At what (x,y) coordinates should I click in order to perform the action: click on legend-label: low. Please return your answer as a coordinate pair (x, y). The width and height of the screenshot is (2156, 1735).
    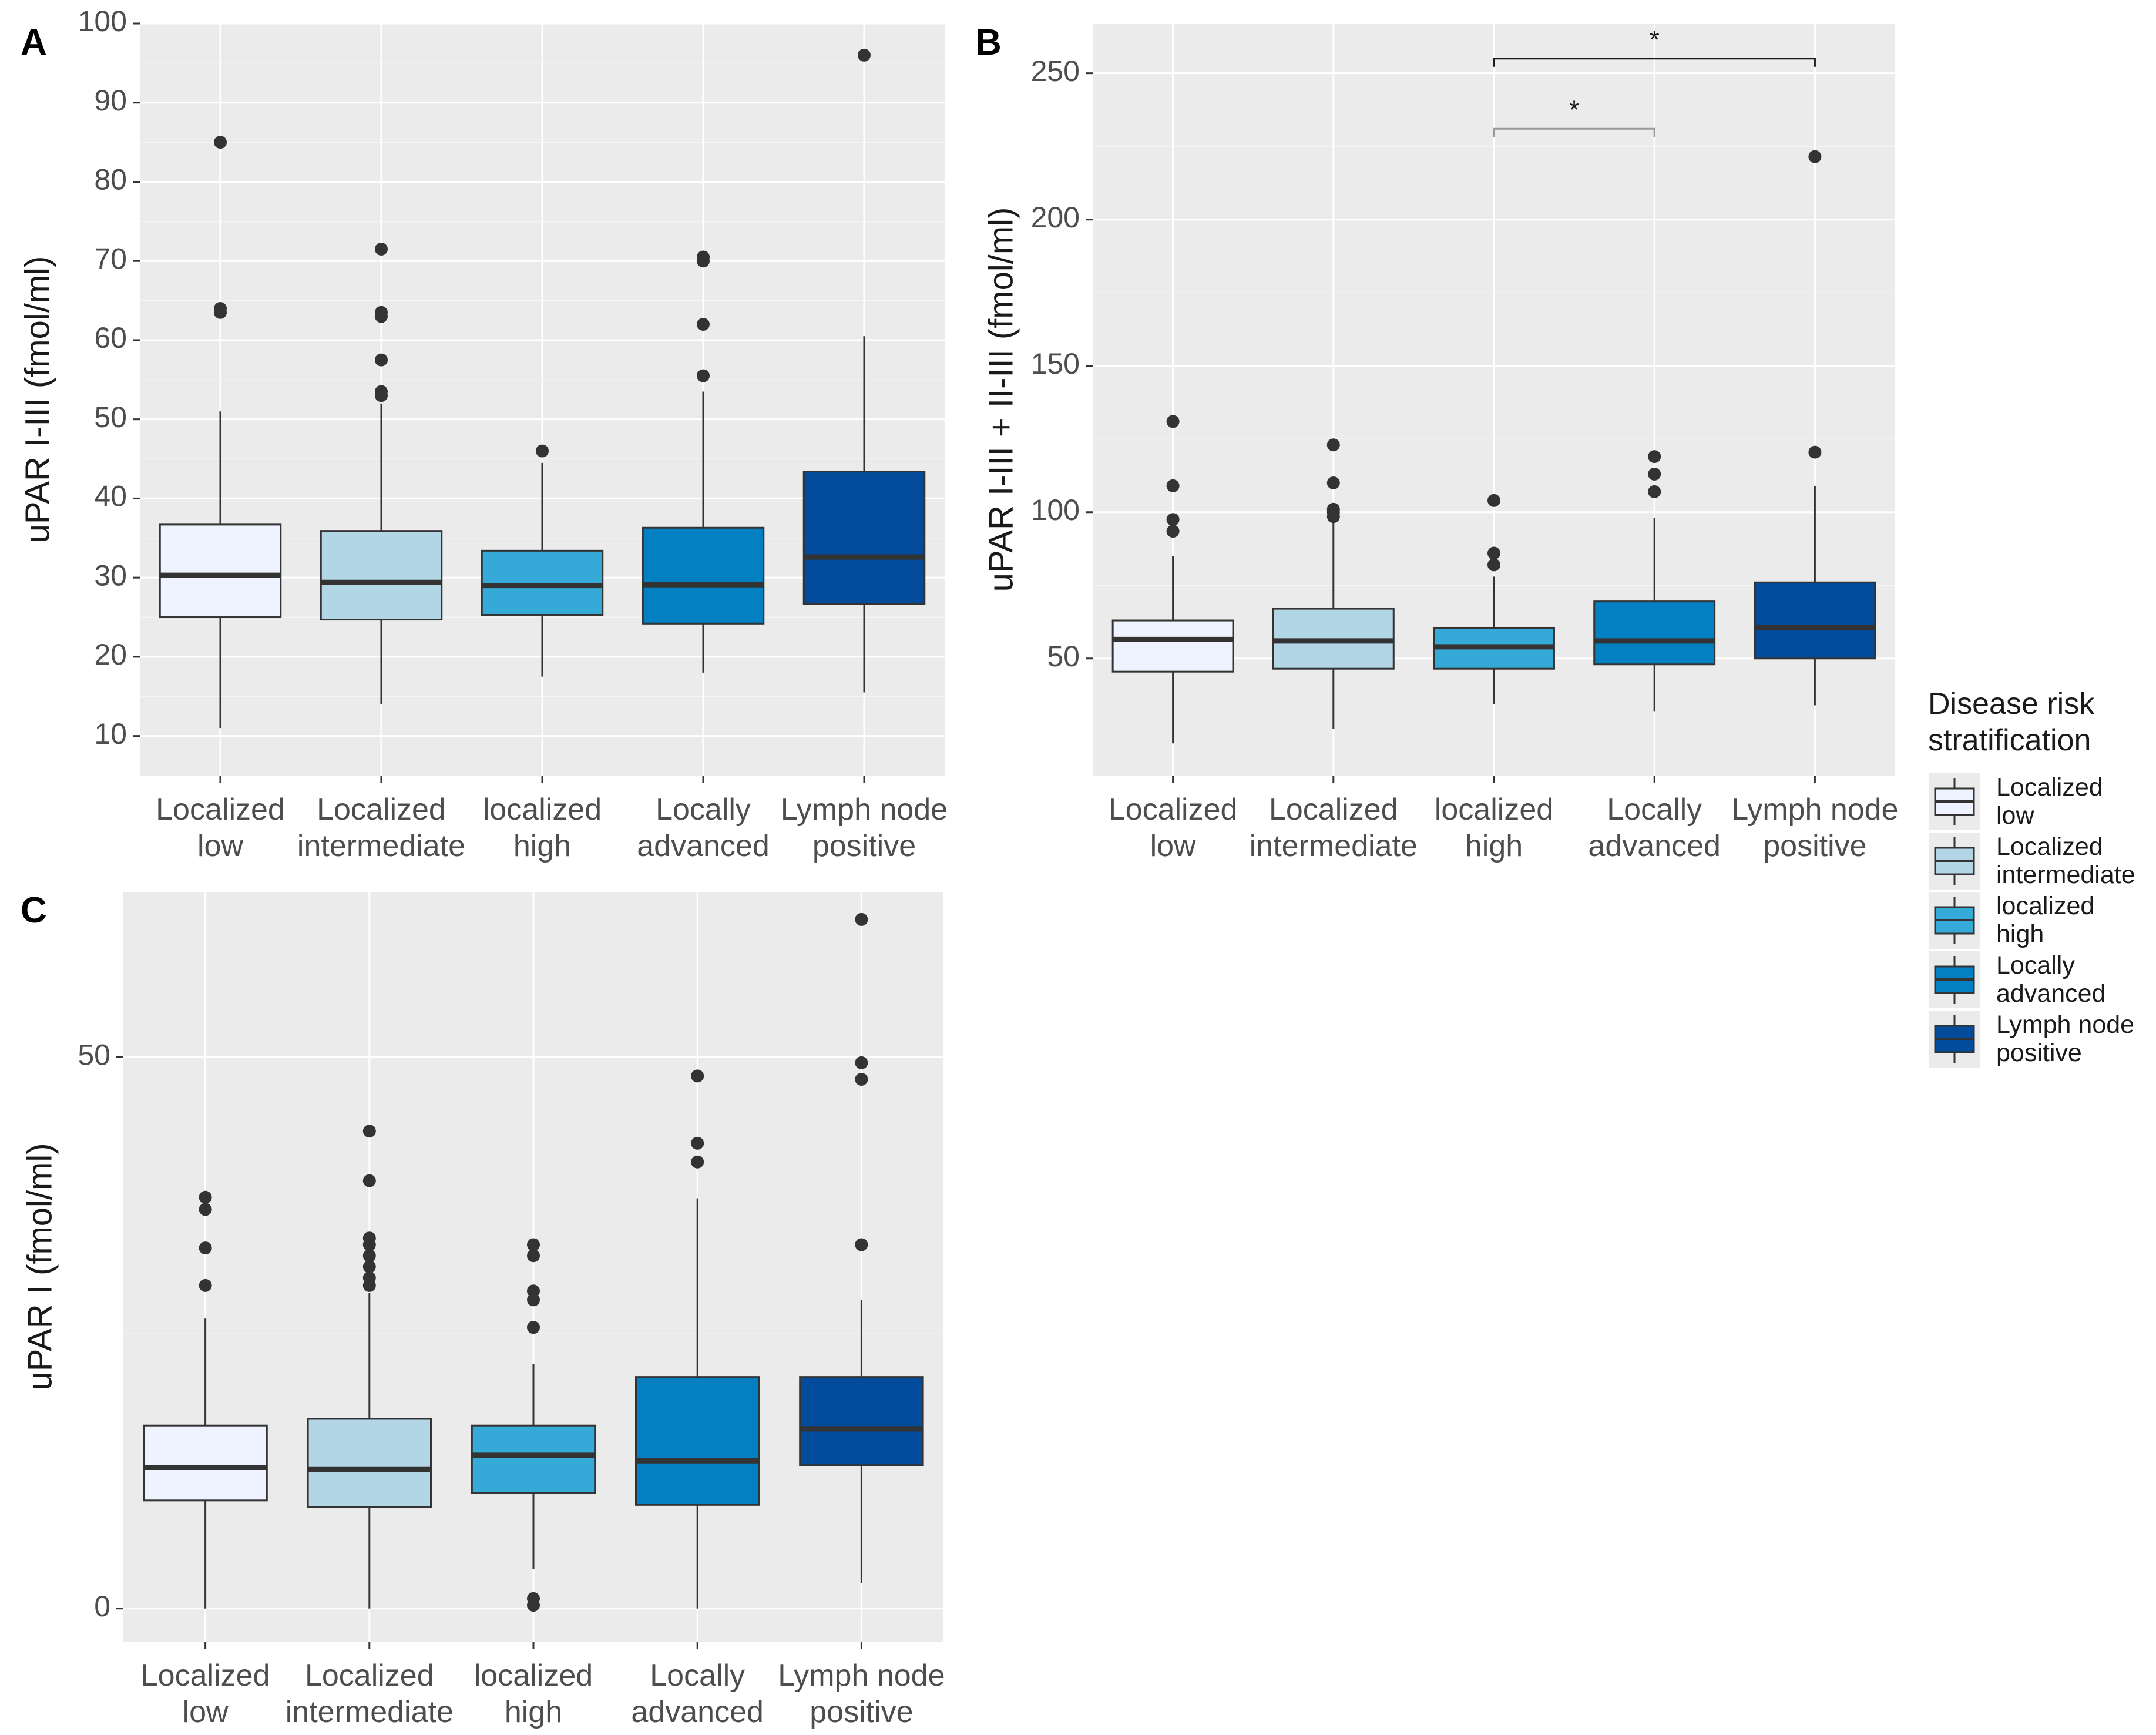
    Looking at the image, I should click on (2015, 816).